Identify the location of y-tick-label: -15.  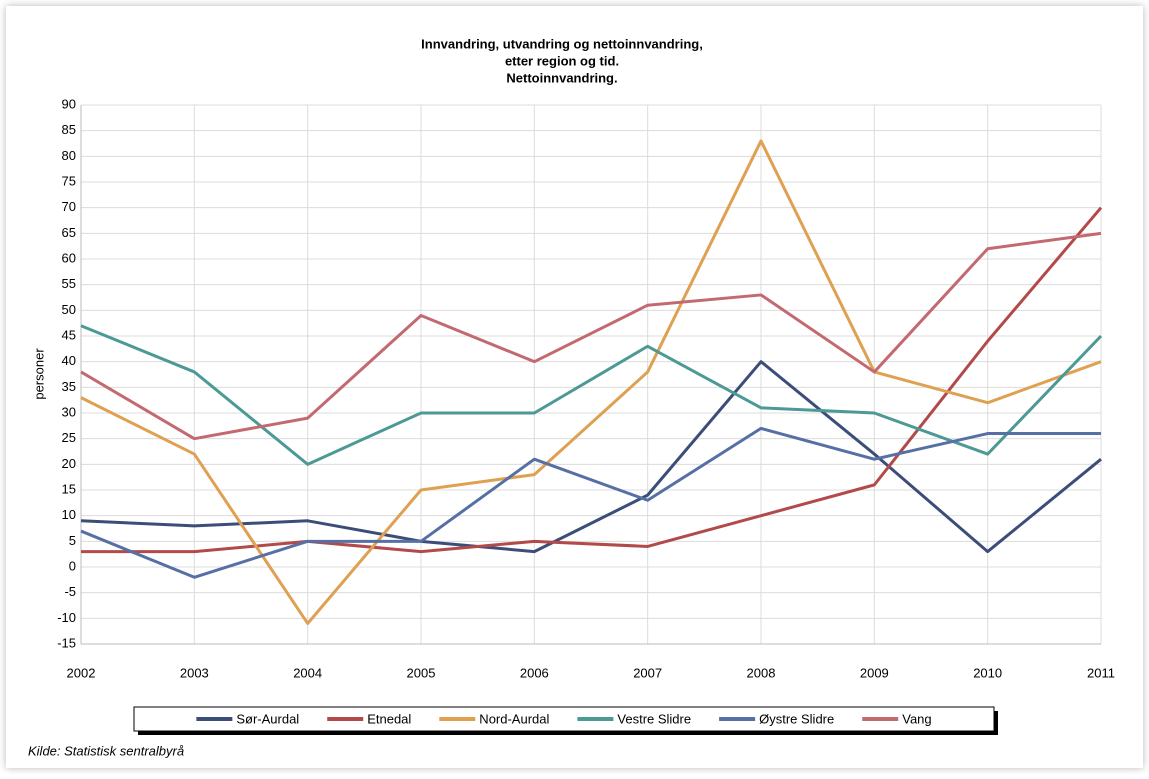
(66, 642).